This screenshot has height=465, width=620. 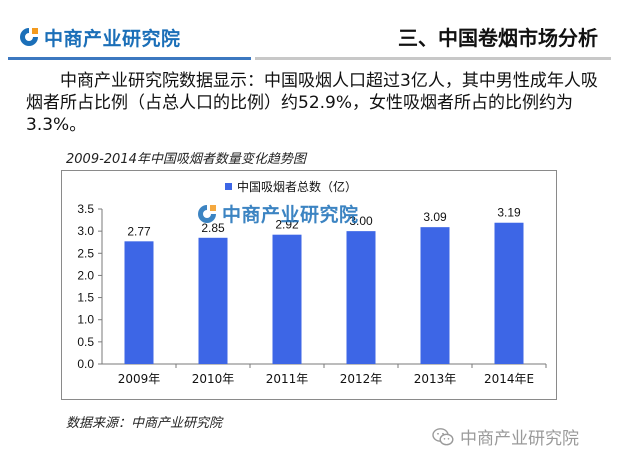 I want to click on y-tick-label: 1.0, so click(x=85, y=320).